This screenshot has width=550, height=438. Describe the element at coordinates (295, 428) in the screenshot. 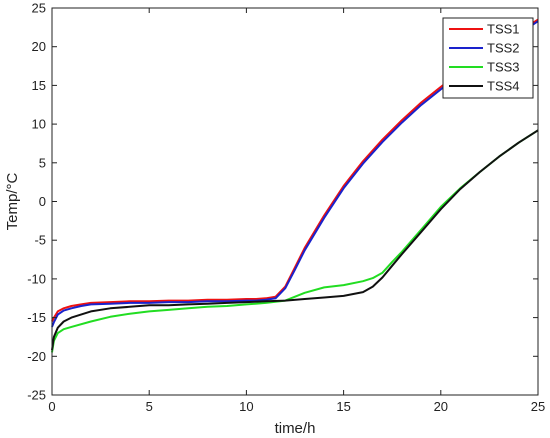

I see `x-axis-label: time/h` at that location.